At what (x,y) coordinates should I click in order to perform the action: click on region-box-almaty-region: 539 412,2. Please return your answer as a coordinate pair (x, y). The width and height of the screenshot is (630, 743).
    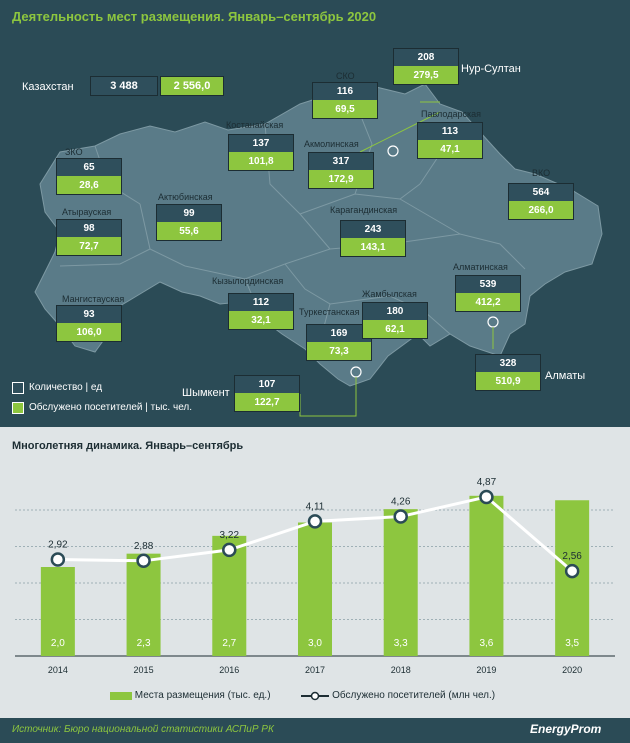
    Looking at the image, I should click on (488, 293).